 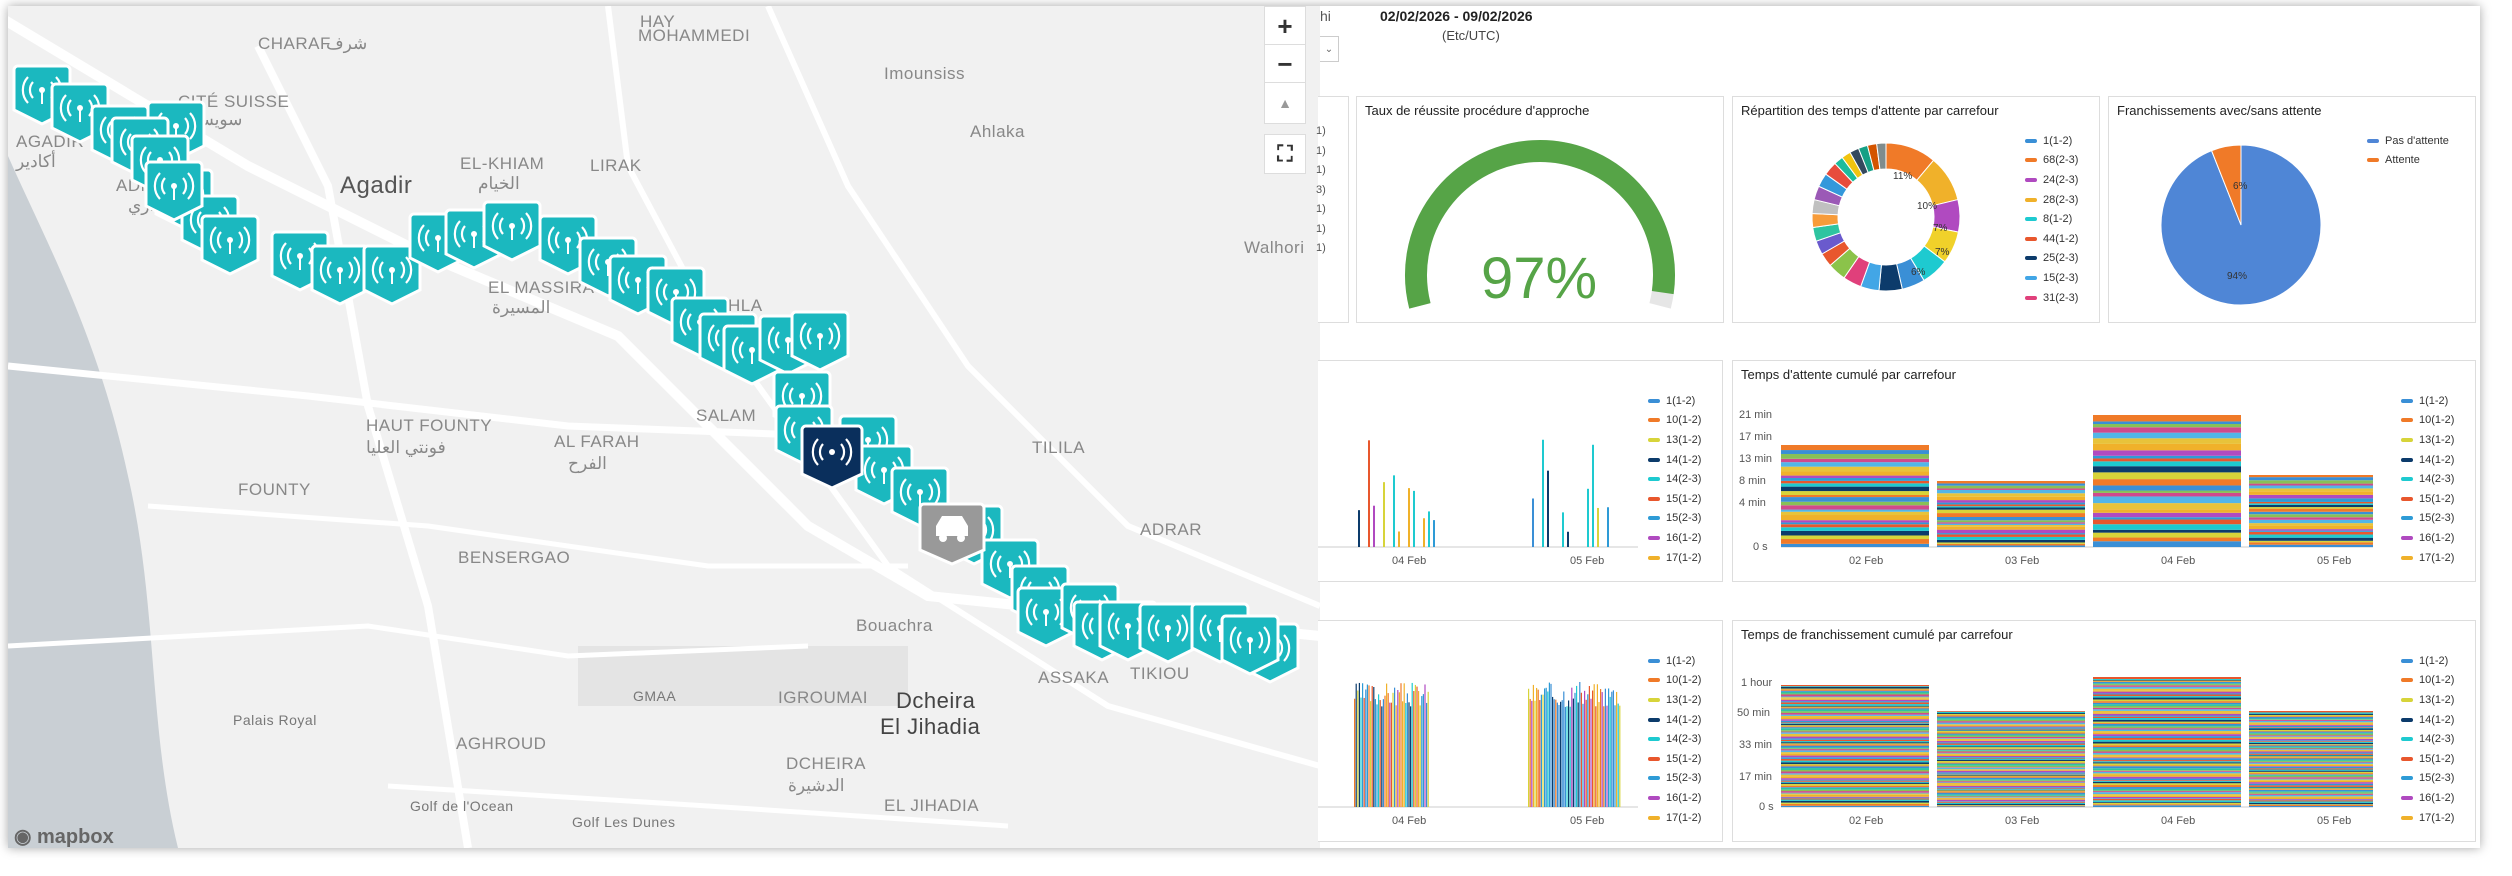 I want to click on tab-partial-label: hi, so click(x=1325, y=16).